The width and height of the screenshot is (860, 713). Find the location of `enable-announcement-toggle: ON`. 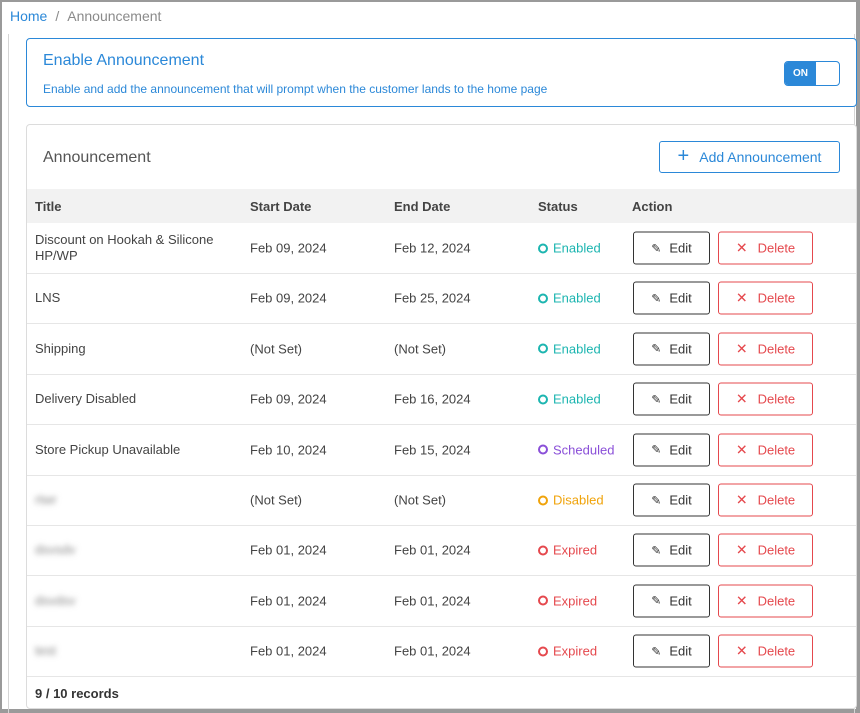

enable-announcement-toggle: ON is located at coordinates (812, 73).